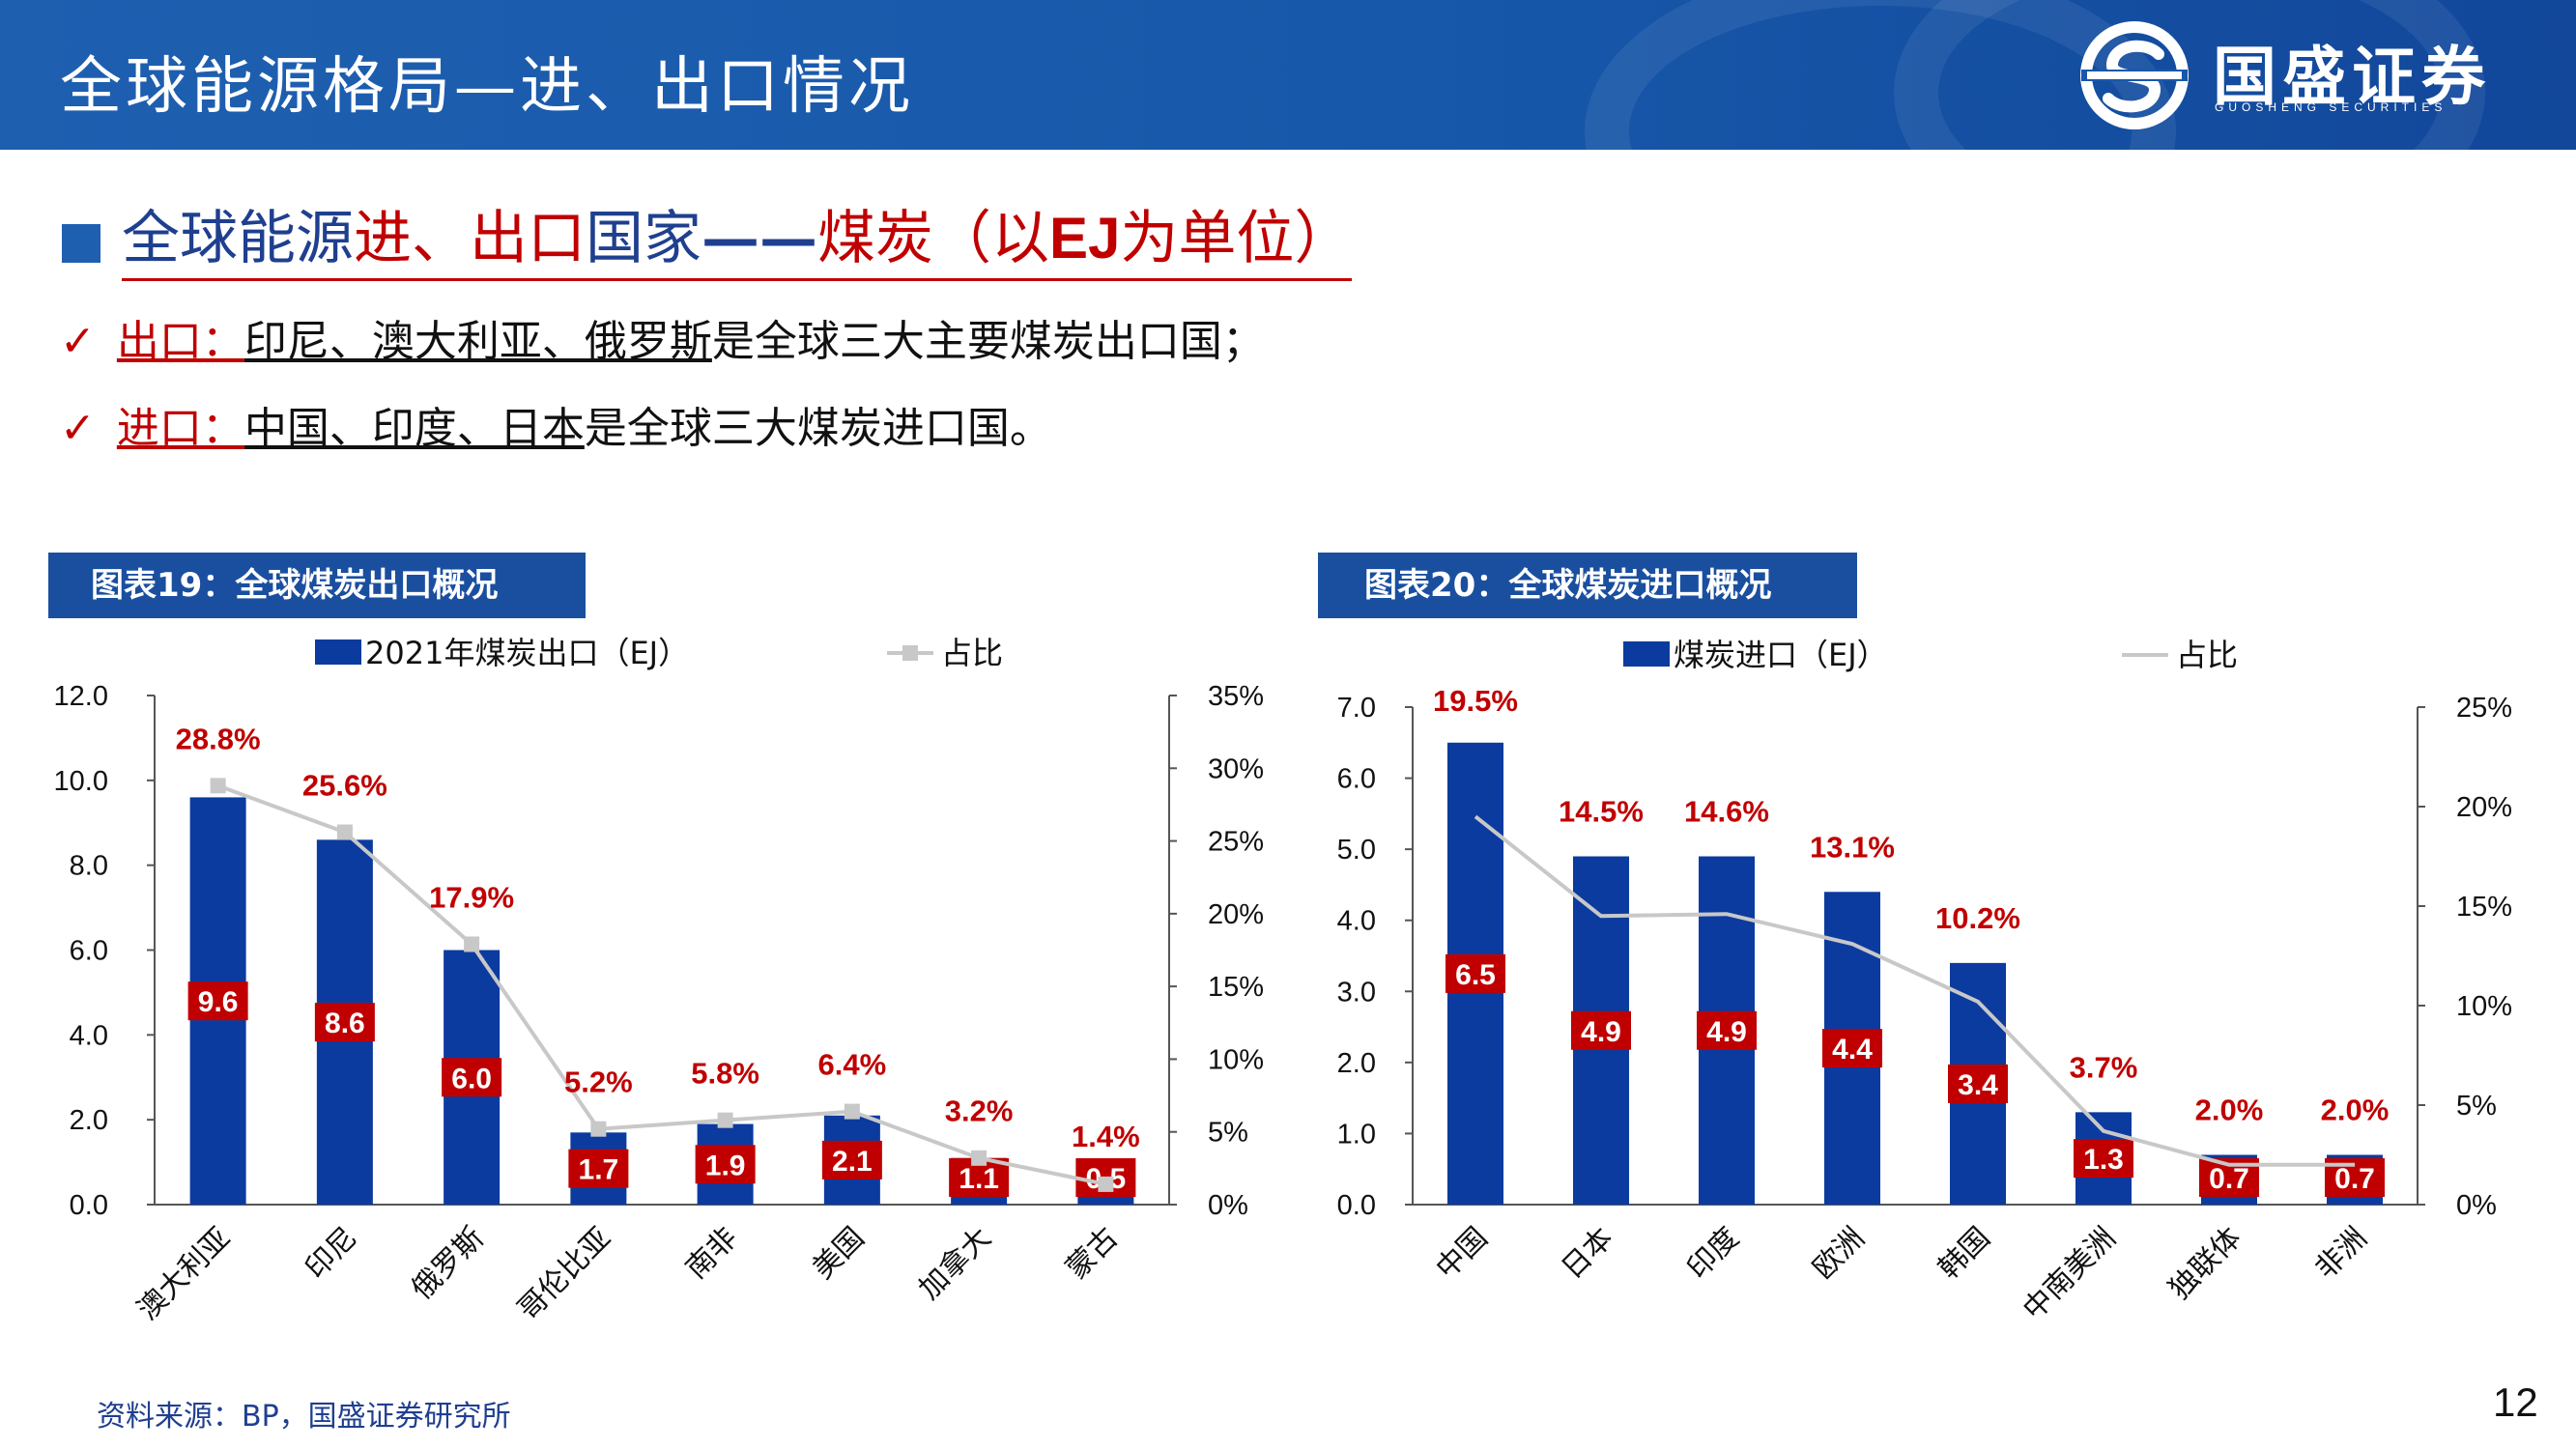 The image size is (2576, 1449). I want to click on bullet-text: 是全球三大主要煤炭出口国；, so click(988, 341).